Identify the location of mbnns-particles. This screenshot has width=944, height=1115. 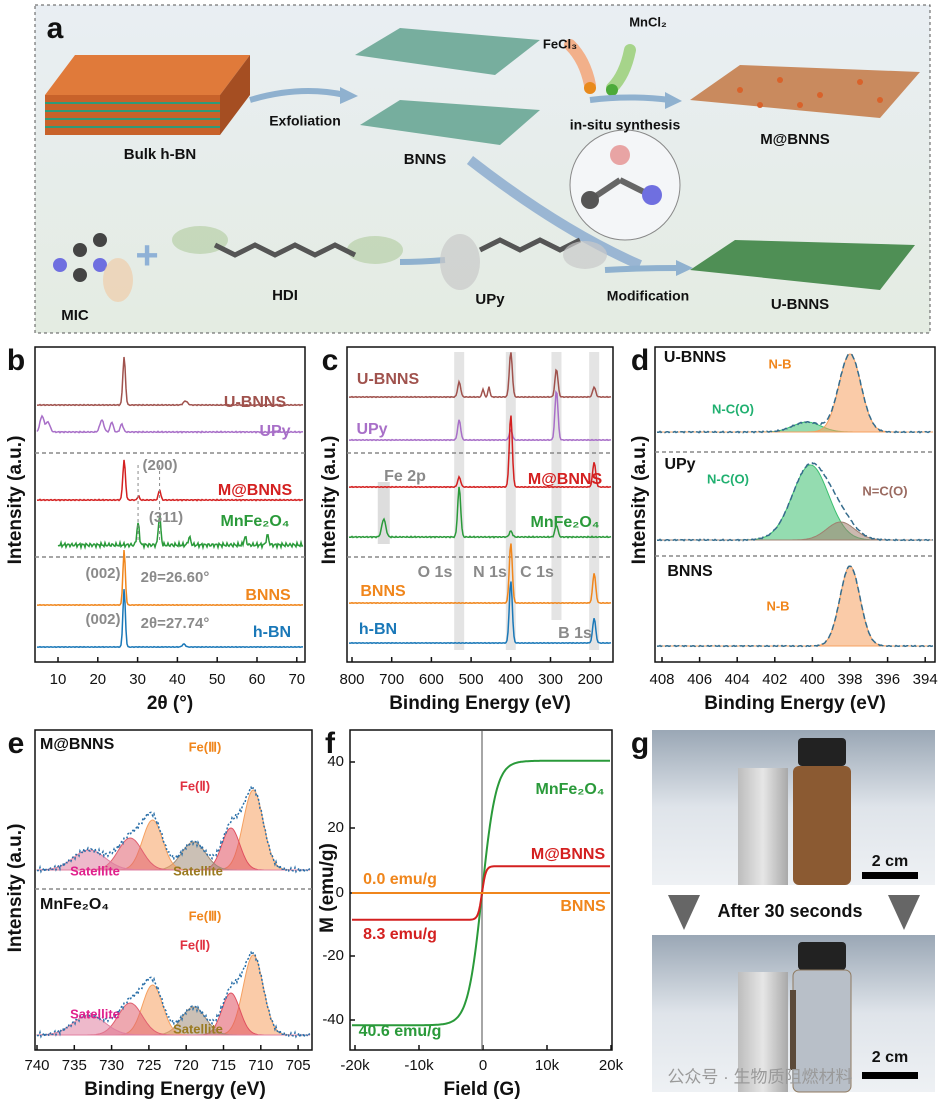
(810, 92).